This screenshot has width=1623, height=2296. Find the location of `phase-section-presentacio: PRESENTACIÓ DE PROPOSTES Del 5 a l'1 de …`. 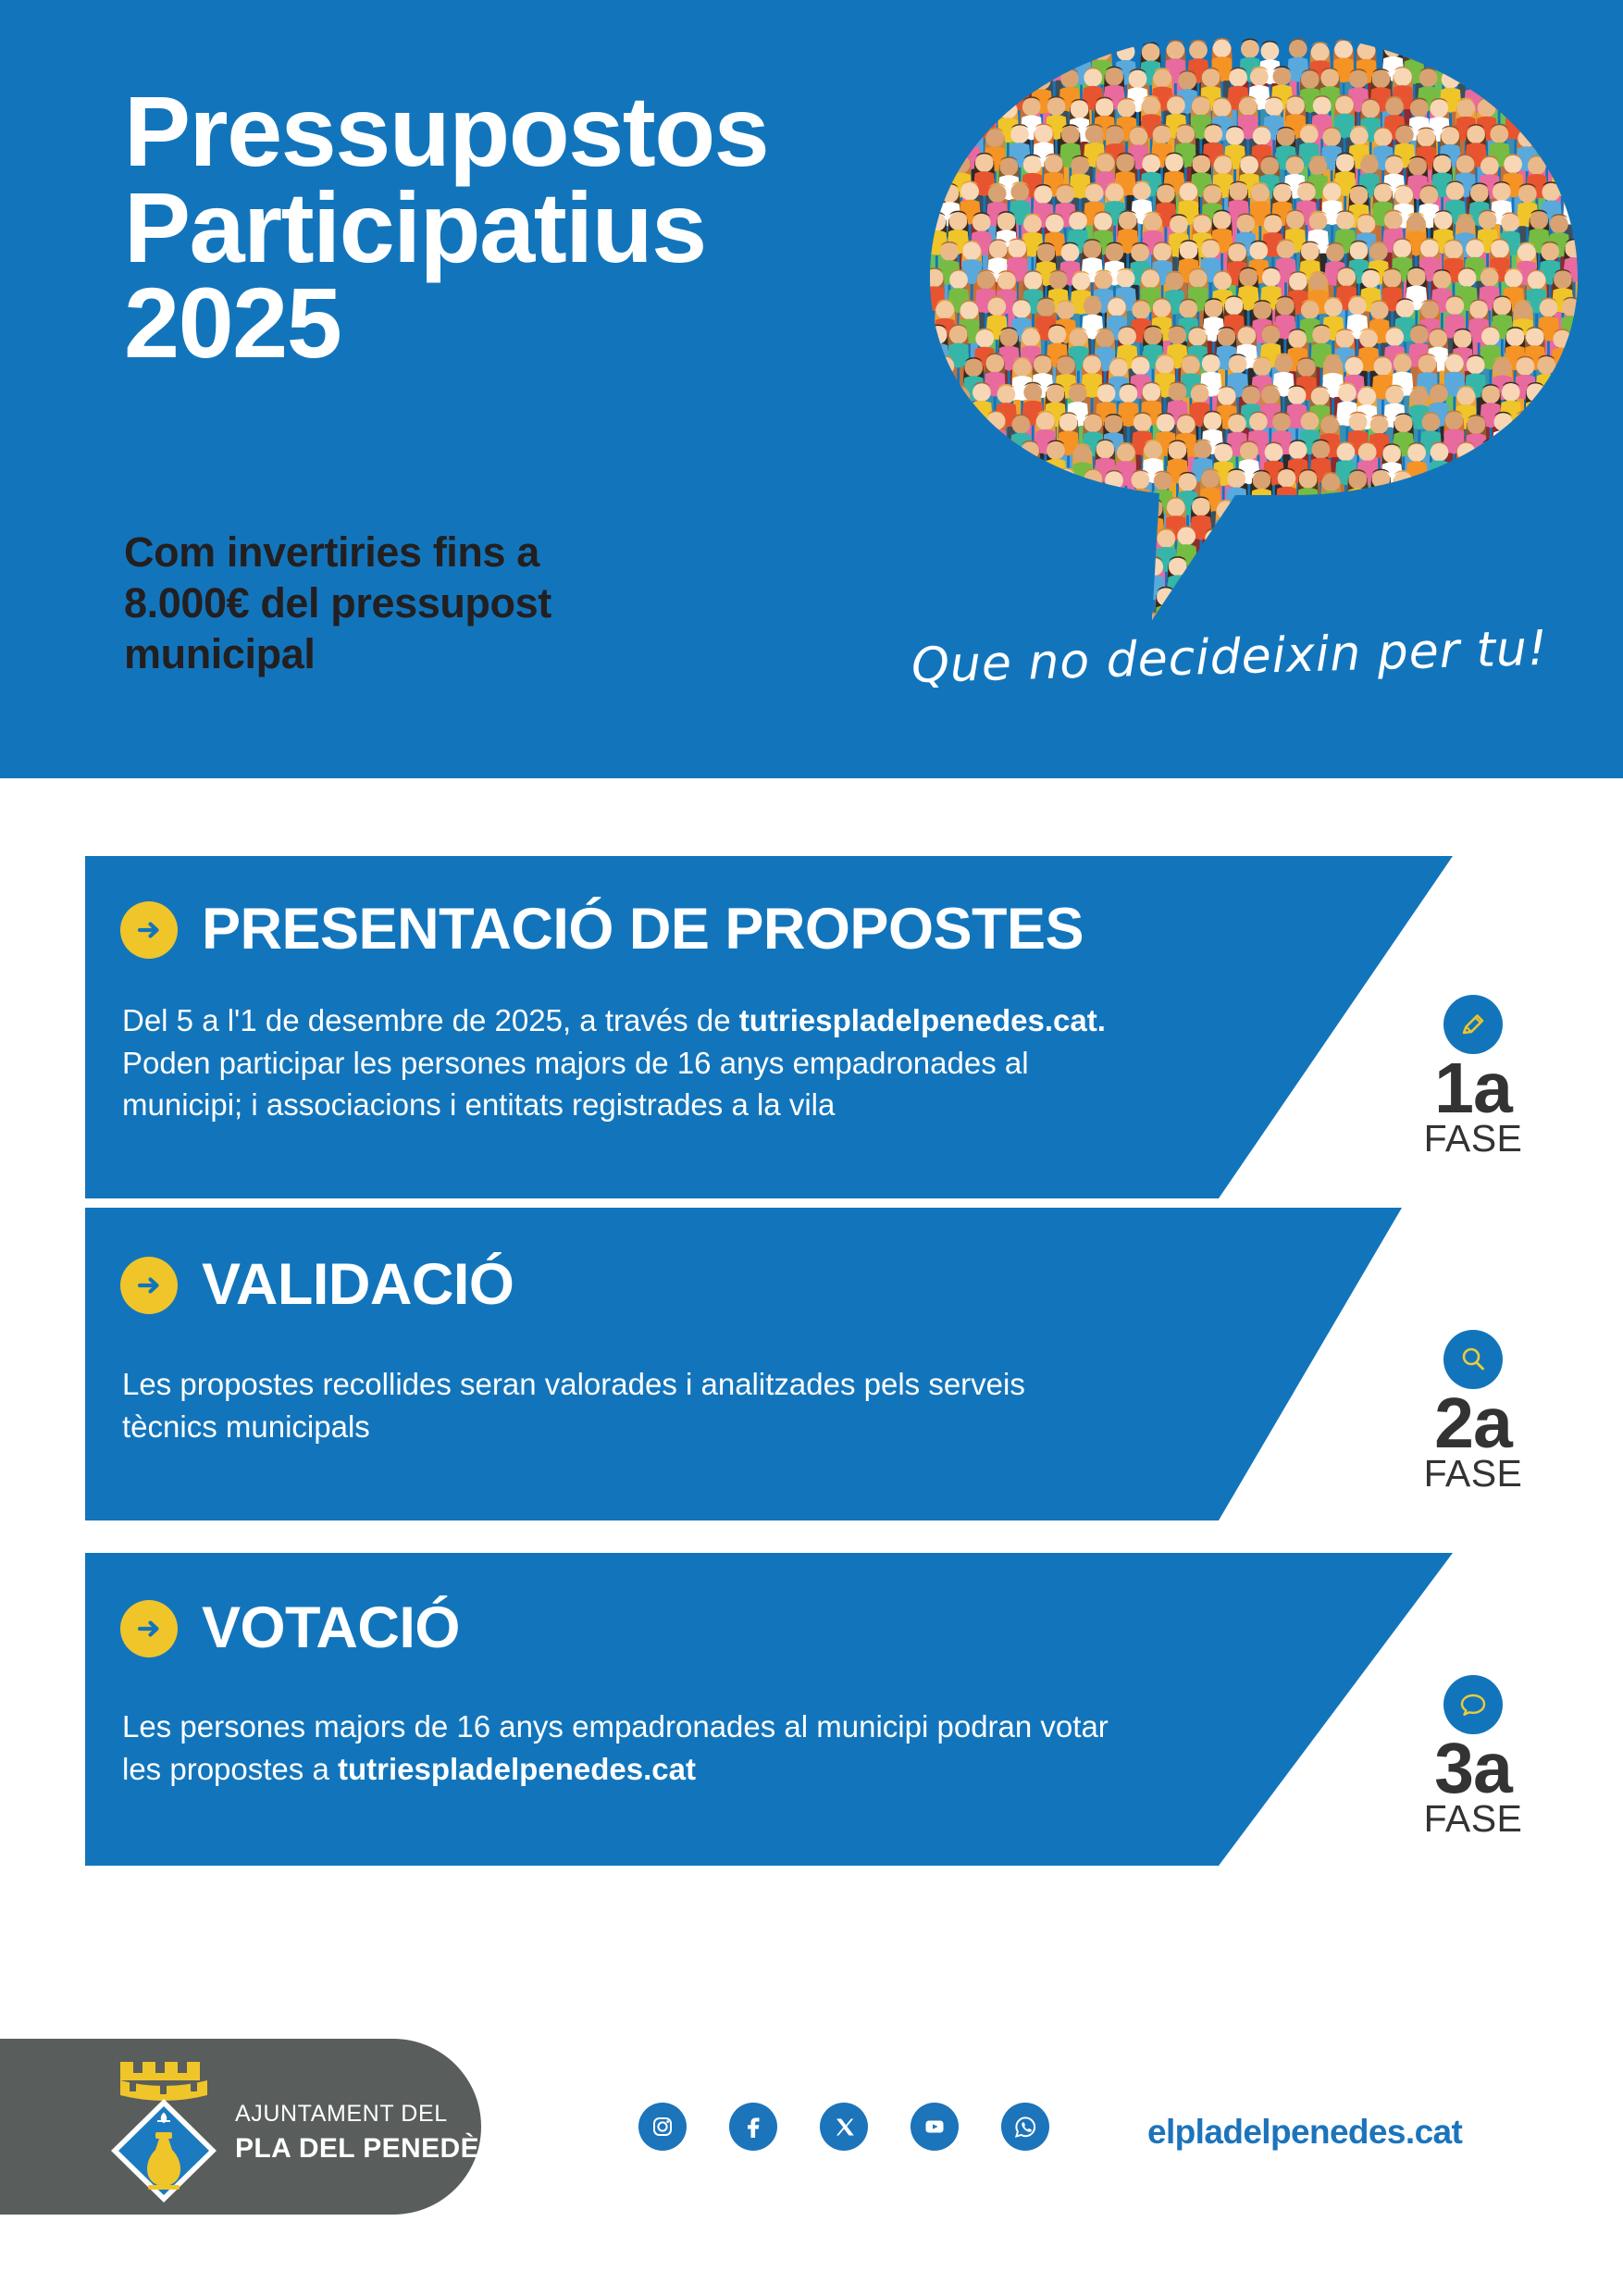

phase-section-presentacio: PRESENTACIÓ DE PROPOSTES Del 5 a l'1 de … is located at coordinates (807, 1027).